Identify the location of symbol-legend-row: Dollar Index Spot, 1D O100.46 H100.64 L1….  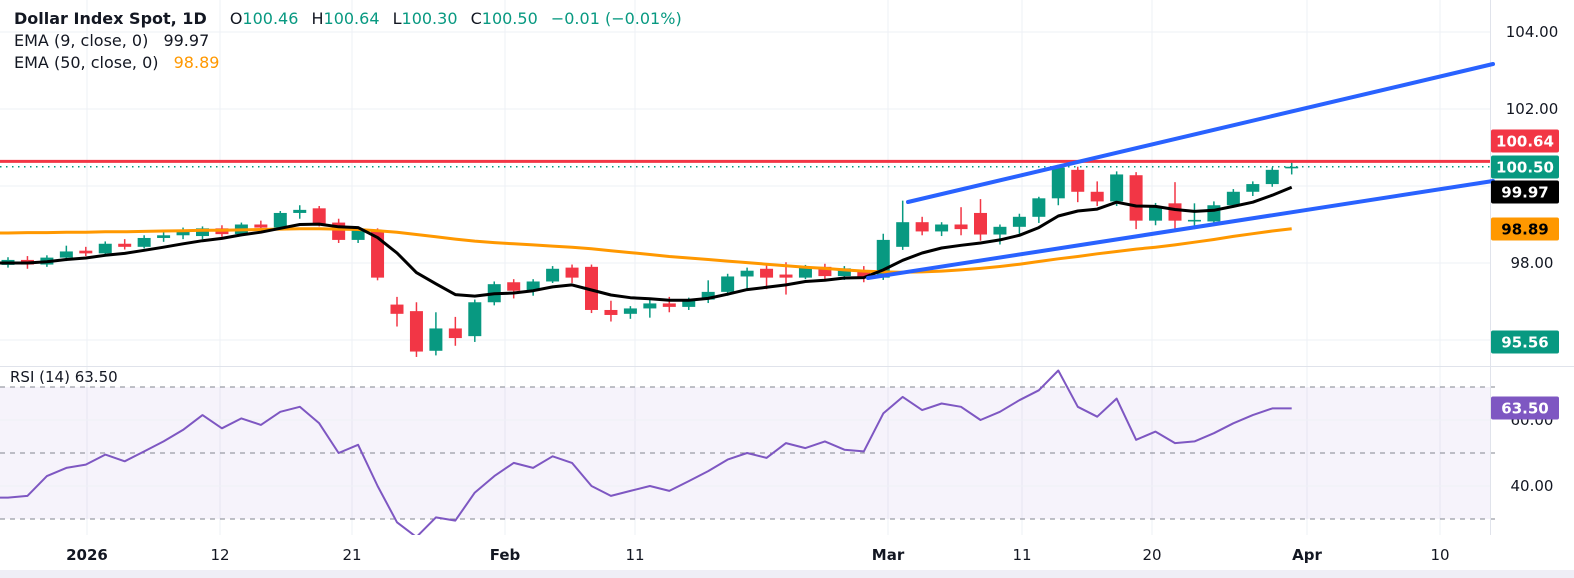
(348, 19).